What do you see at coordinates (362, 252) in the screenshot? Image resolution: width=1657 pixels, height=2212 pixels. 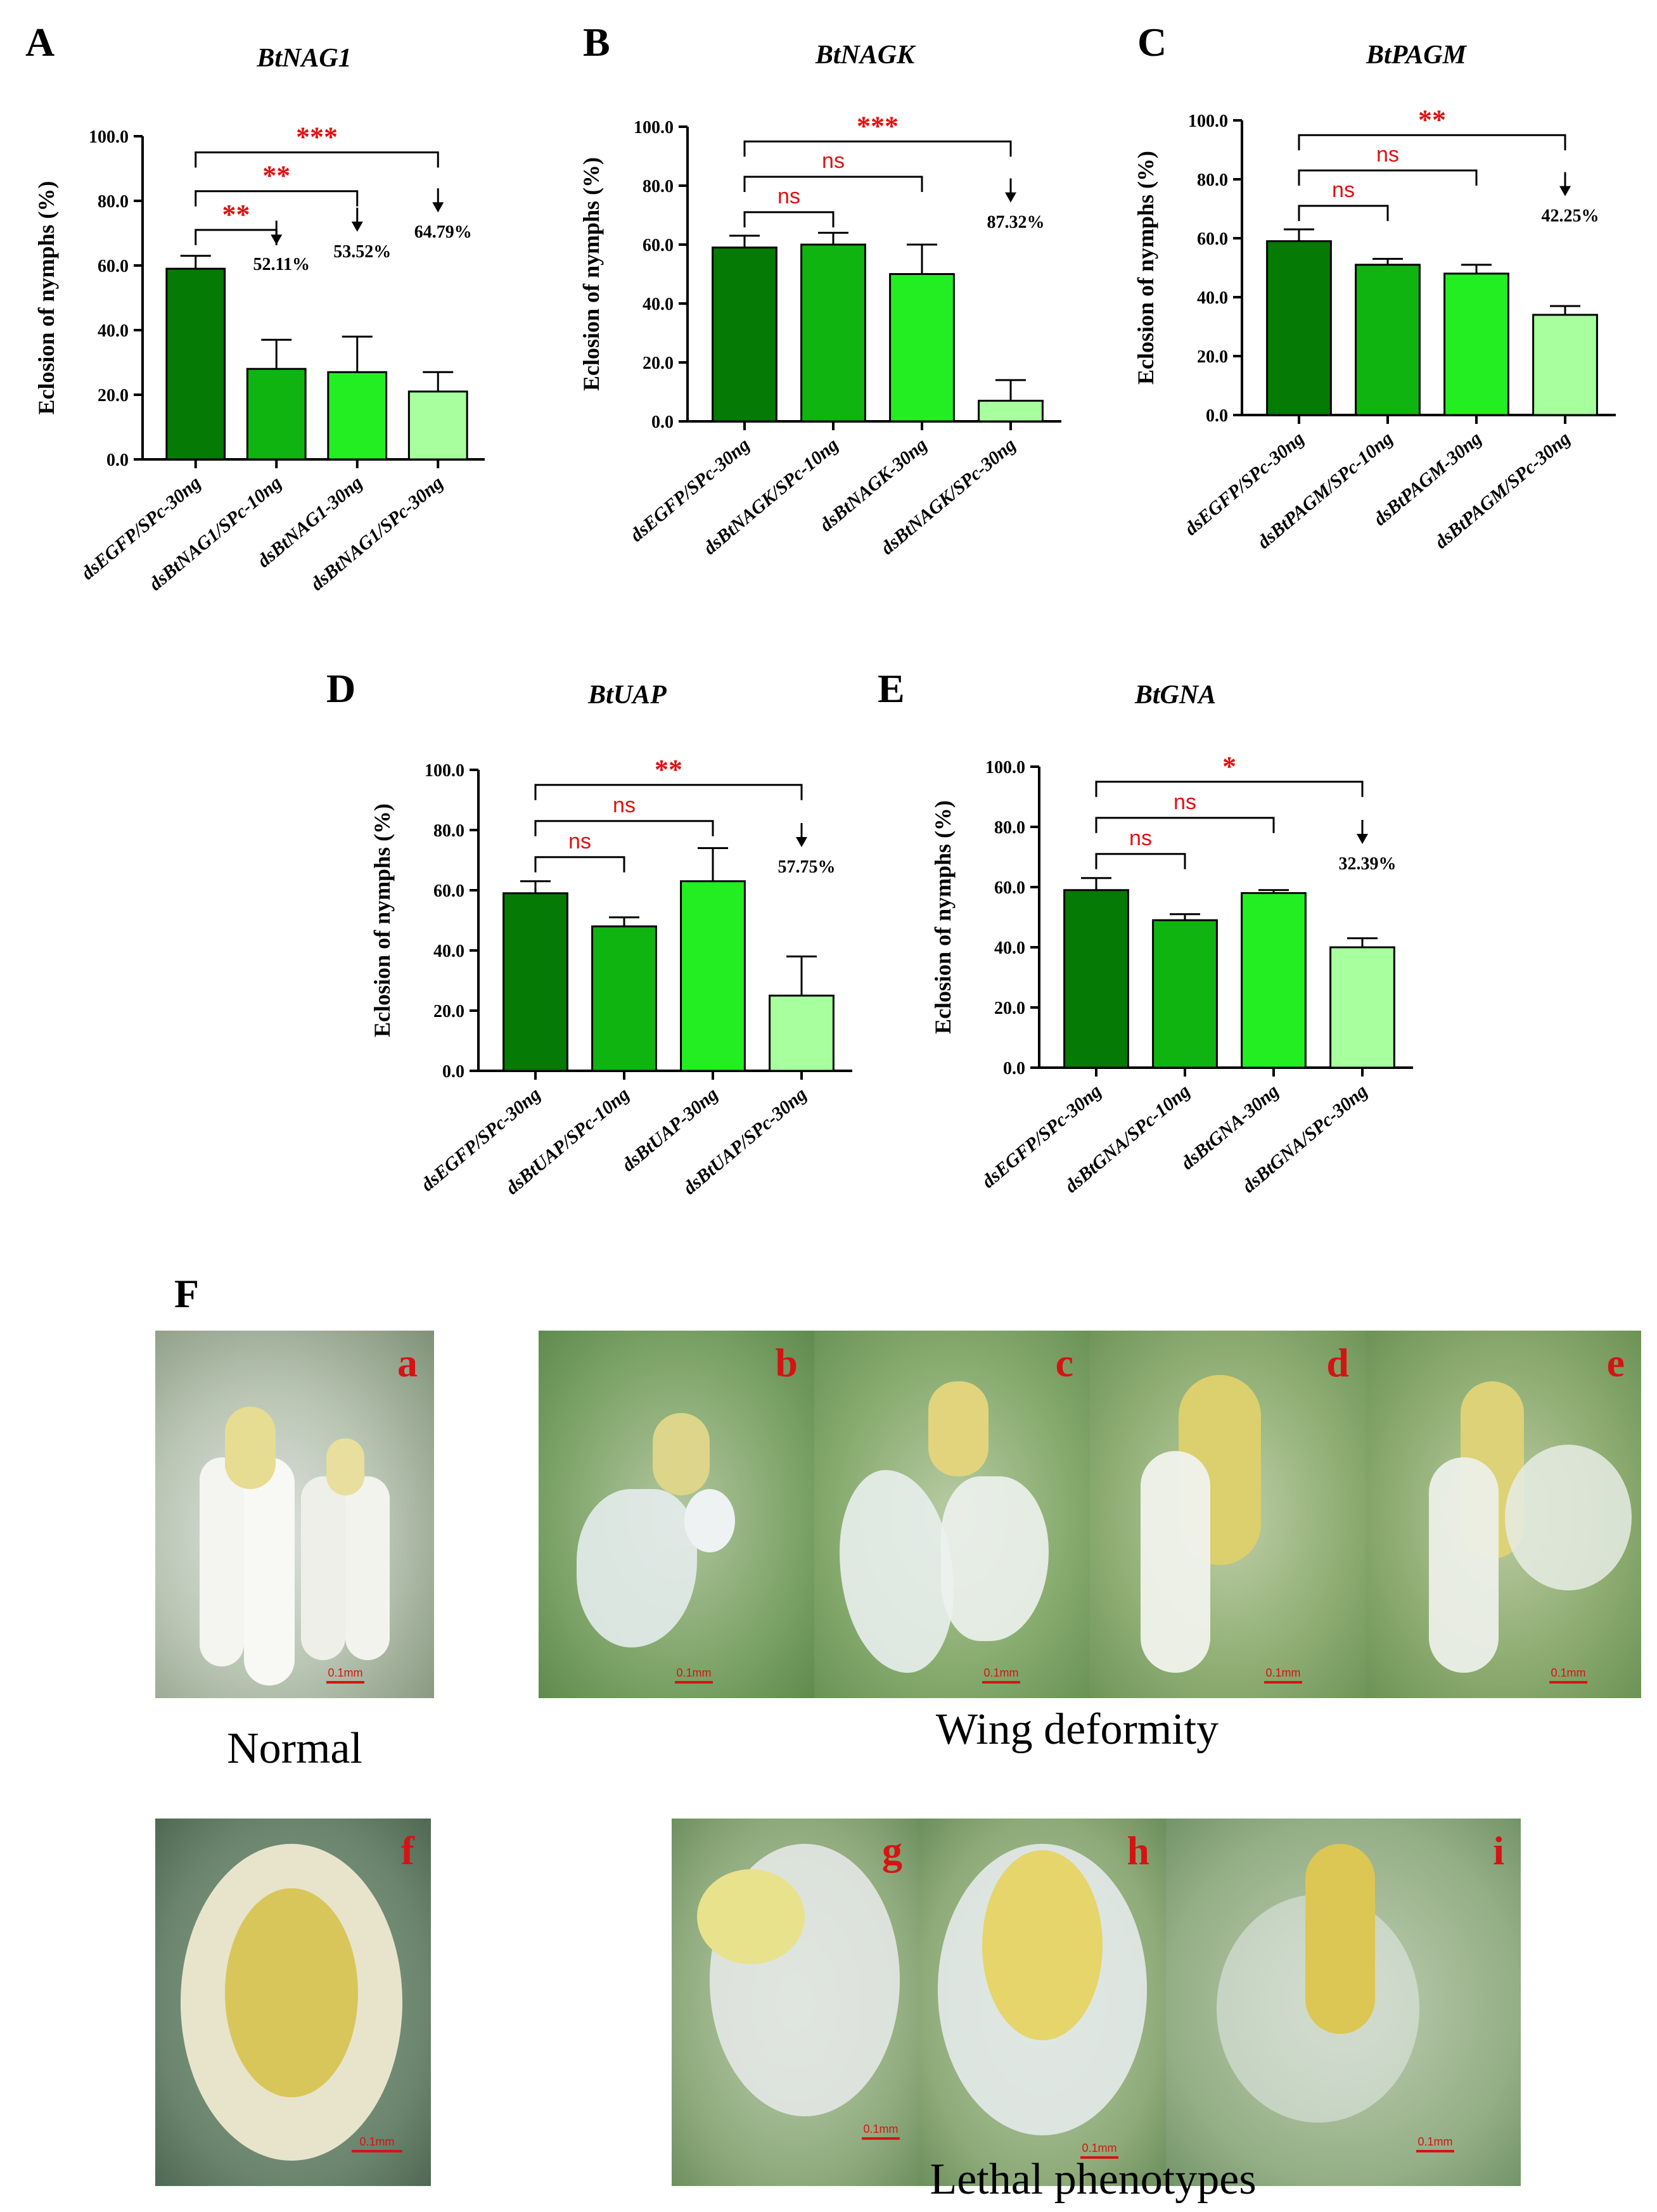 I see `reduction-label: 53.52%` at bounding box center [362, 252].